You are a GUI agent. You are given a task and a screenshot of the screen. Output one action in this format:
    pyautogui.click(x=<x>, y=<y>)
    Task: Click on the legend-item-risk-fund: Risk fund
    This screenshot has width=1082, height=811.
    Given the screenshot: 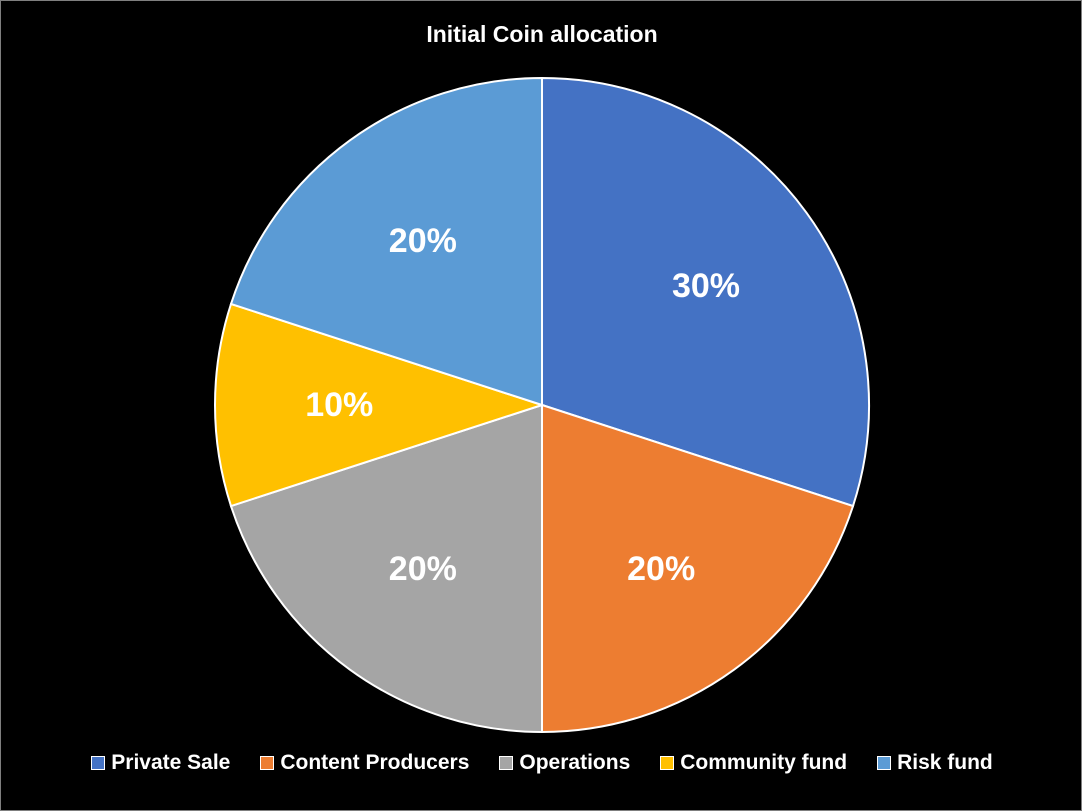 What is the action you would take?
    pyautogui.click(x=935, y=763)
    